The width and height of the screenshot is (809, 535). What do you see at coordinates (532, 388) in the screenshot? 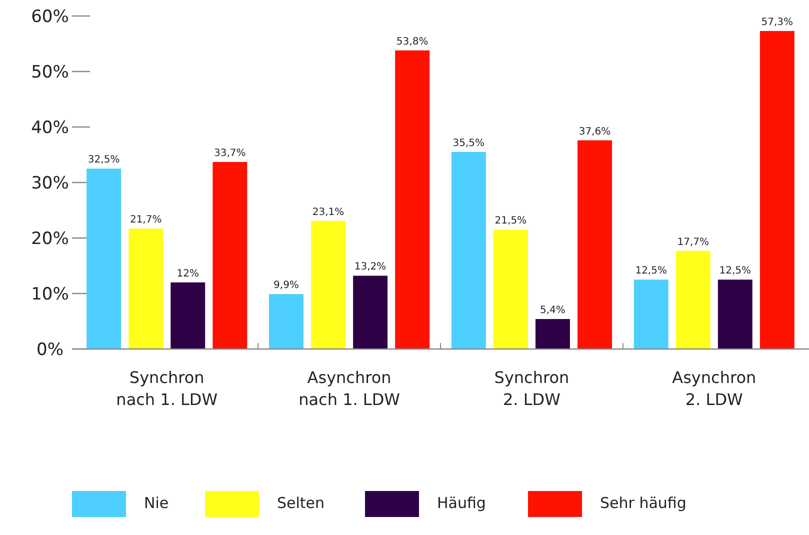
I see `x-tick-label: Synchron 2. LDW` at bounding box center [532, 388].